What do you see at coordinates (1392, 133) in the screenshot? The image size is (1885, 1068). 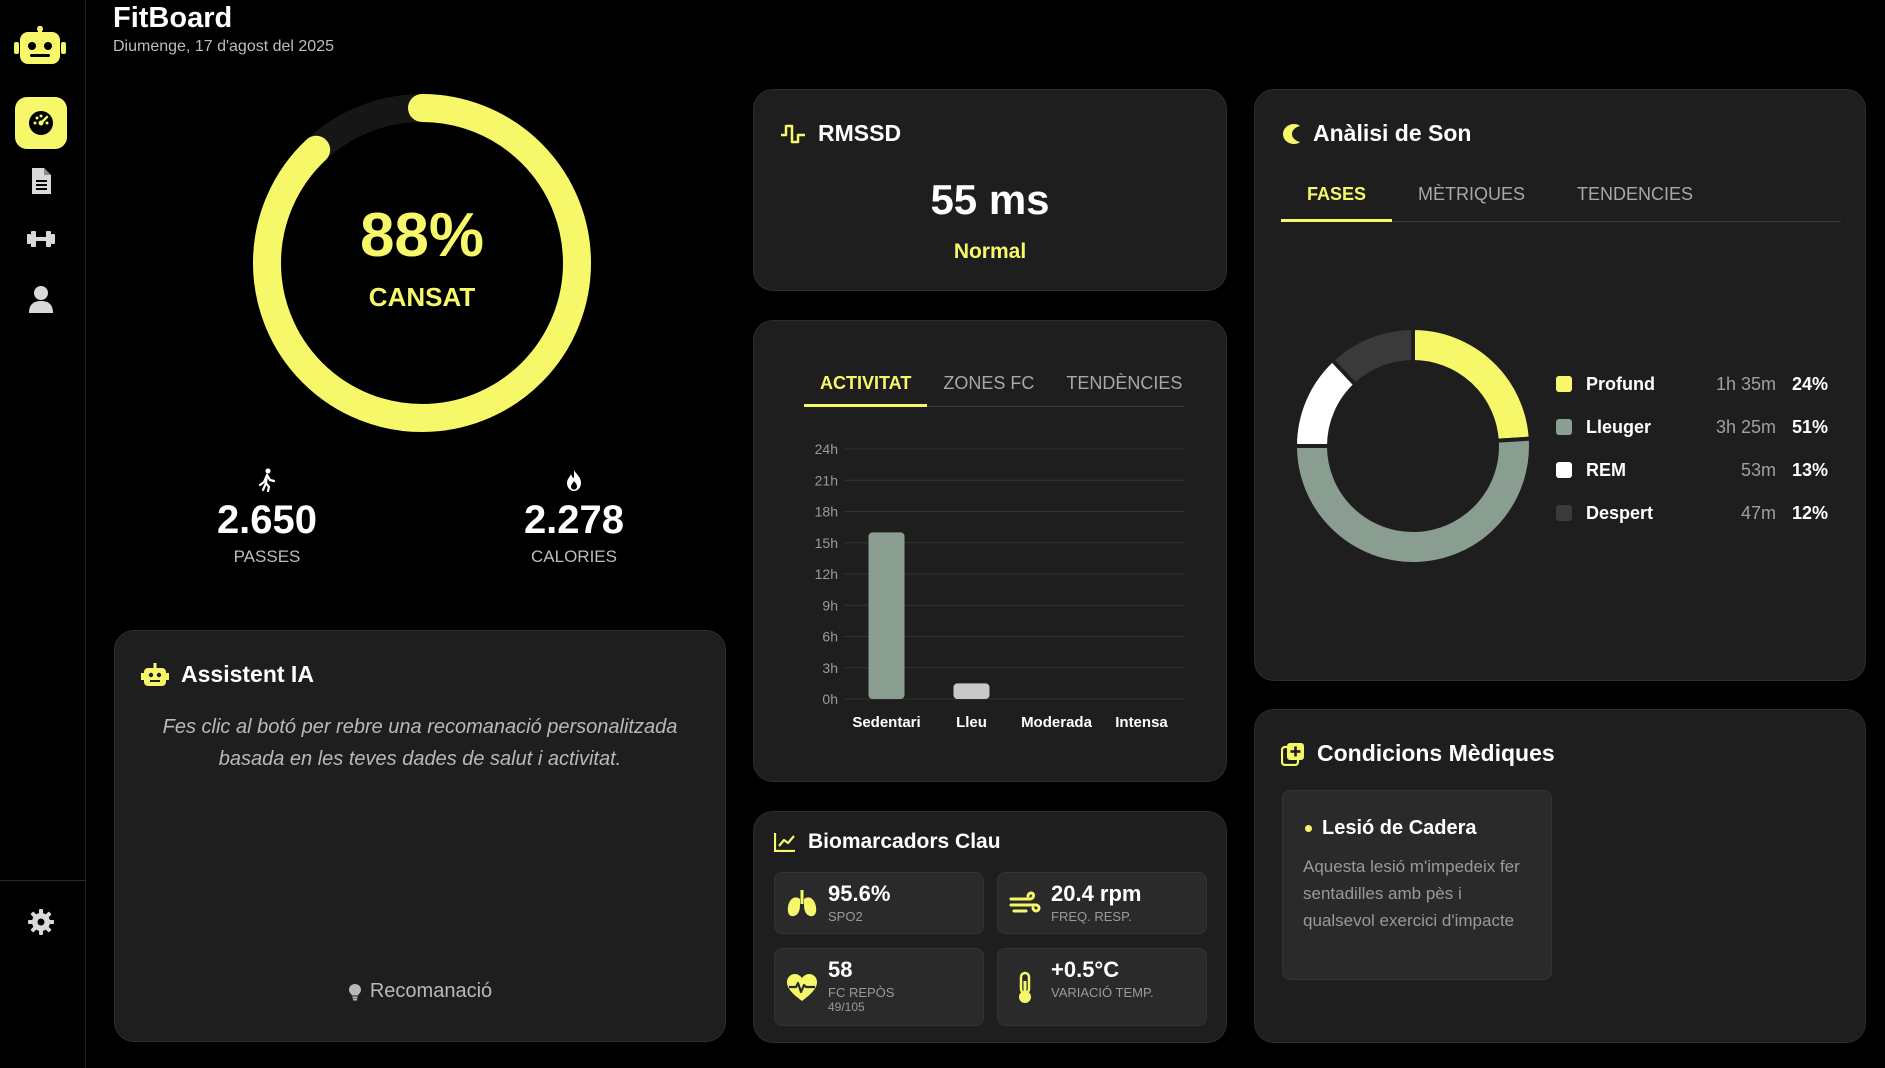 I see `sleep-title: Anàlisi de Son` at bounding box center [1392, 133].